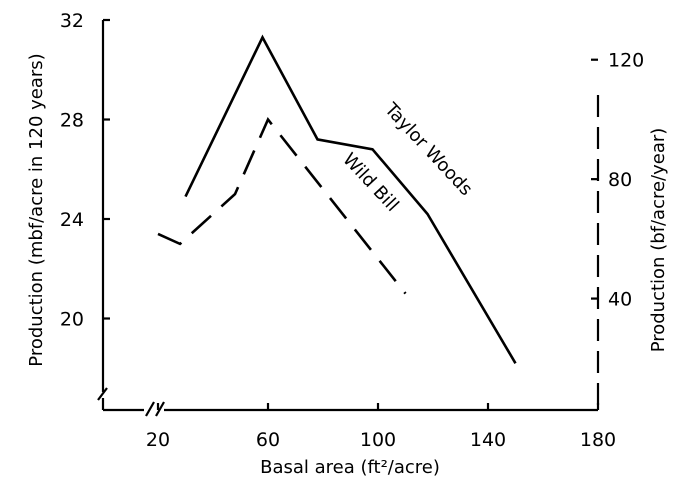 Image resolution: width=678 pixels, height=484 pixels. What do you see at coordinates (620, 300) in the screenshot?
I see `right-y-tick-label: 40` at bounding box center [620, 300].